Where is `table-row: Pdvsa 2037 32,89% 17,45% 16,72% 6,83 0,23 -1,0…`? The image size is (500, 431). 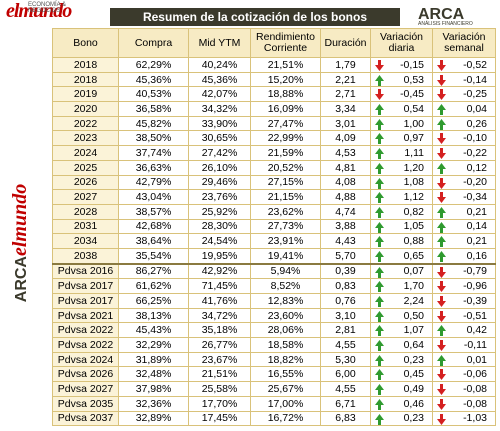
table-row: Pdvsa 2037 32,89% 17,45% 16,72% 6,83 0,23 -1,0… is located at coordinates (274, 418).